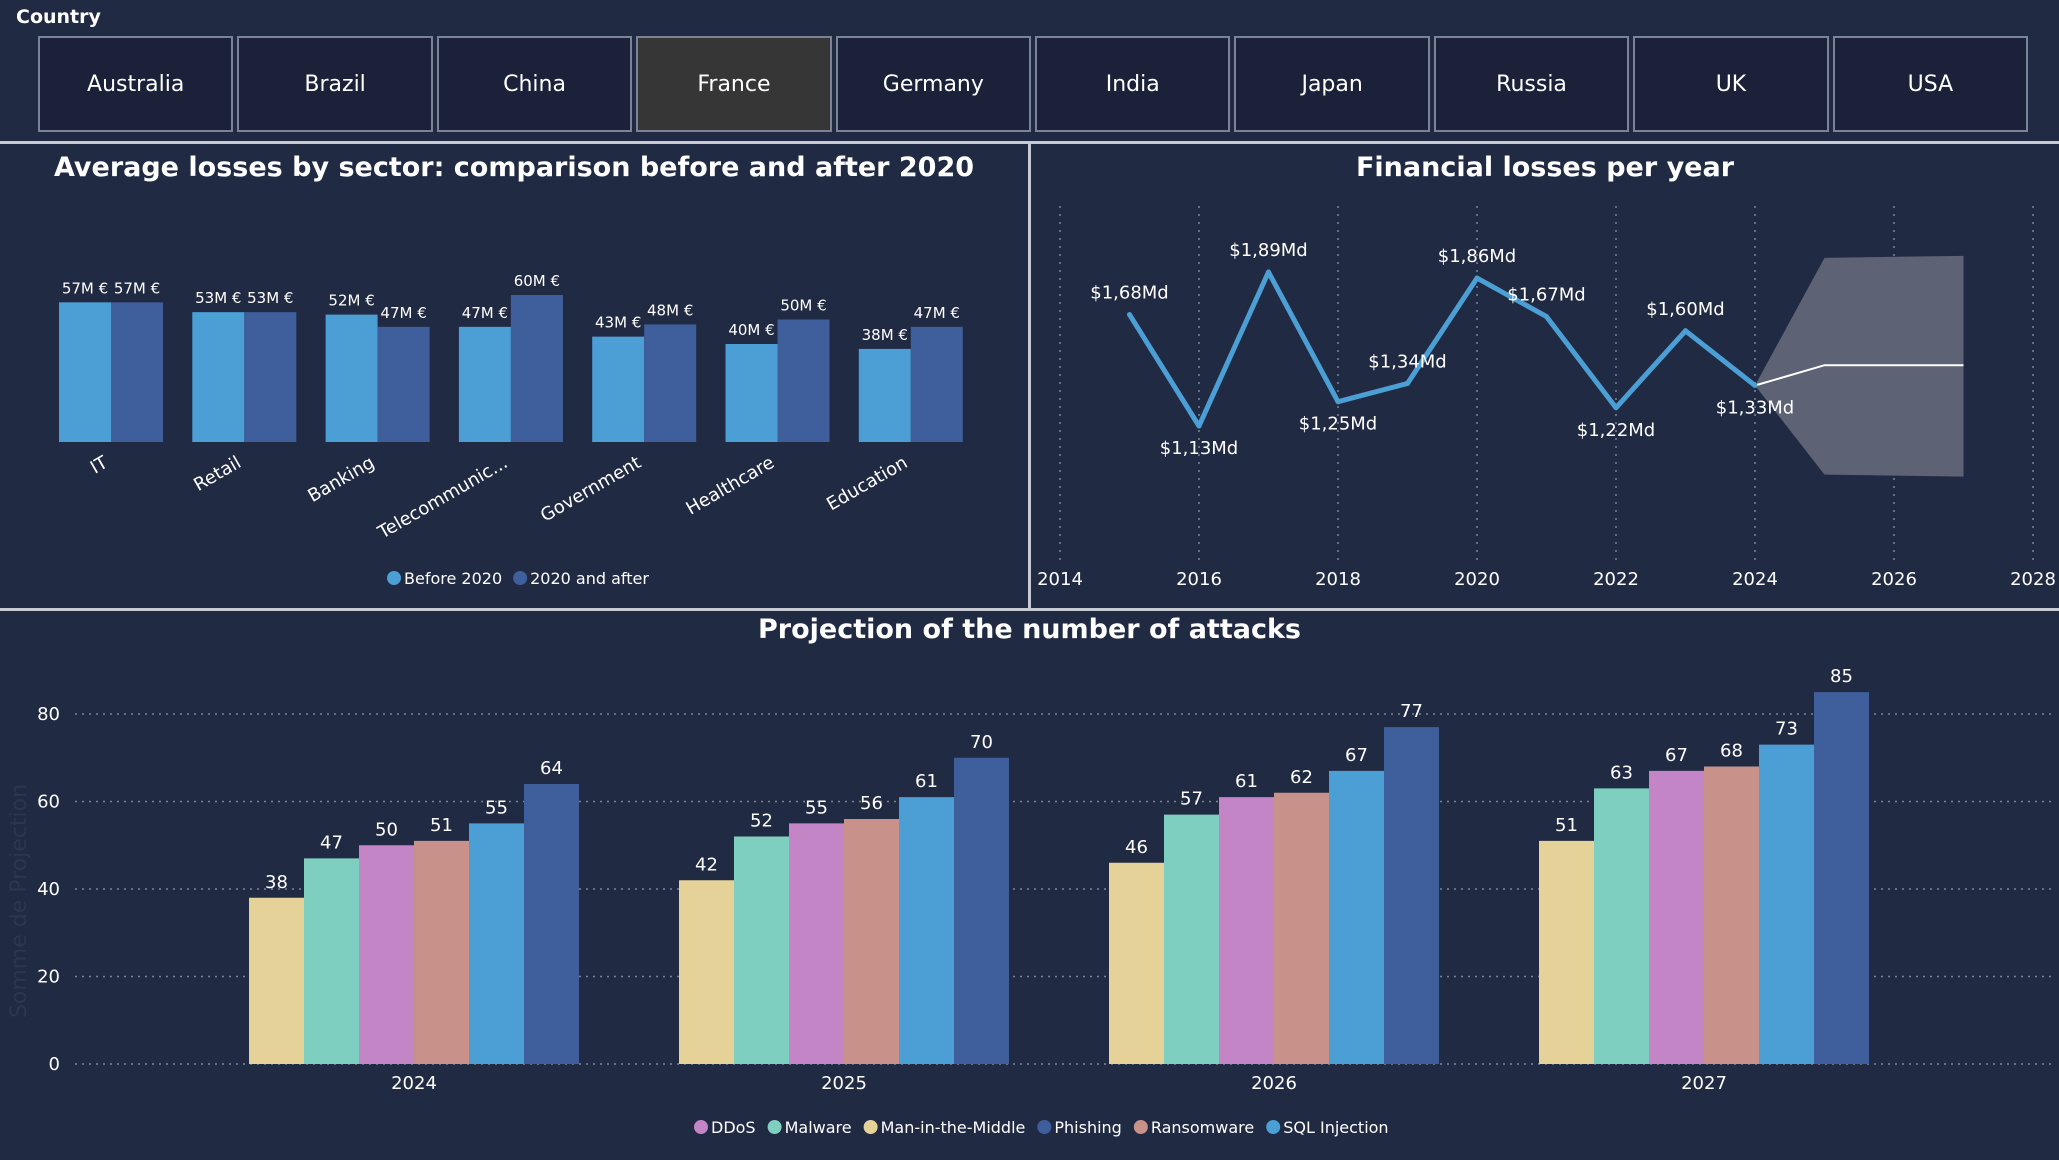  What do you see at coordinates (335, 84) in the screenshot?
I see `country-button-brazil: Brazil` at bounding box center [335, 84].